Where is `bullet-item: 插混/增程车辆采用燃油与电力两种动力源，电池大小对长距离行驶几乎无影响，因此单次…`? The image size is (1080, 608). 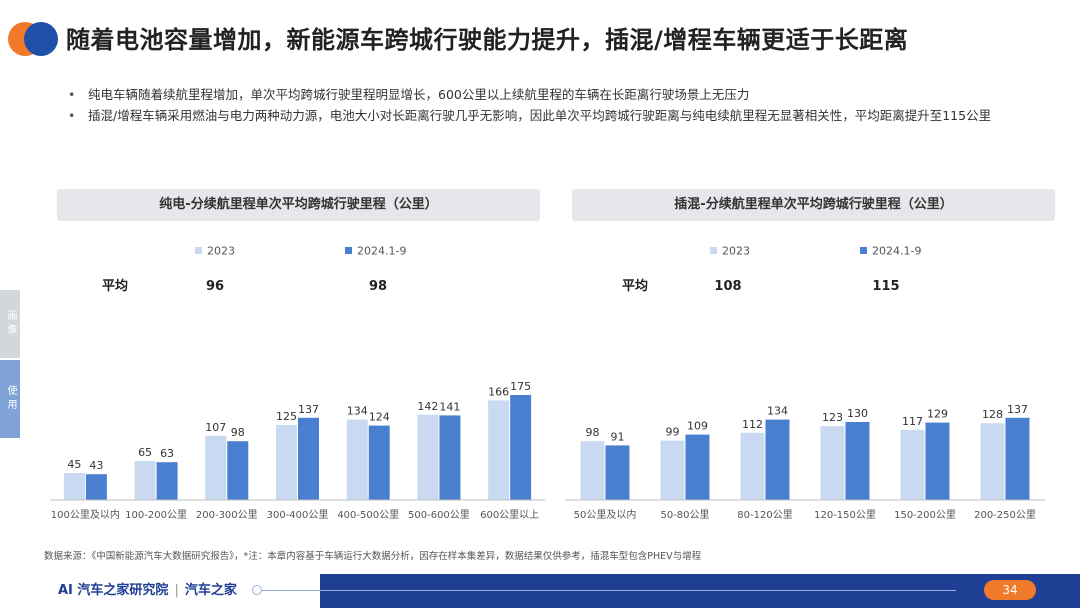
bullet-item: 插混/增程车辆采用燃油与电力两种动力源，电池大小对长距离行驶几乎无影响，因此单次… is located at coordinates (546, 115).